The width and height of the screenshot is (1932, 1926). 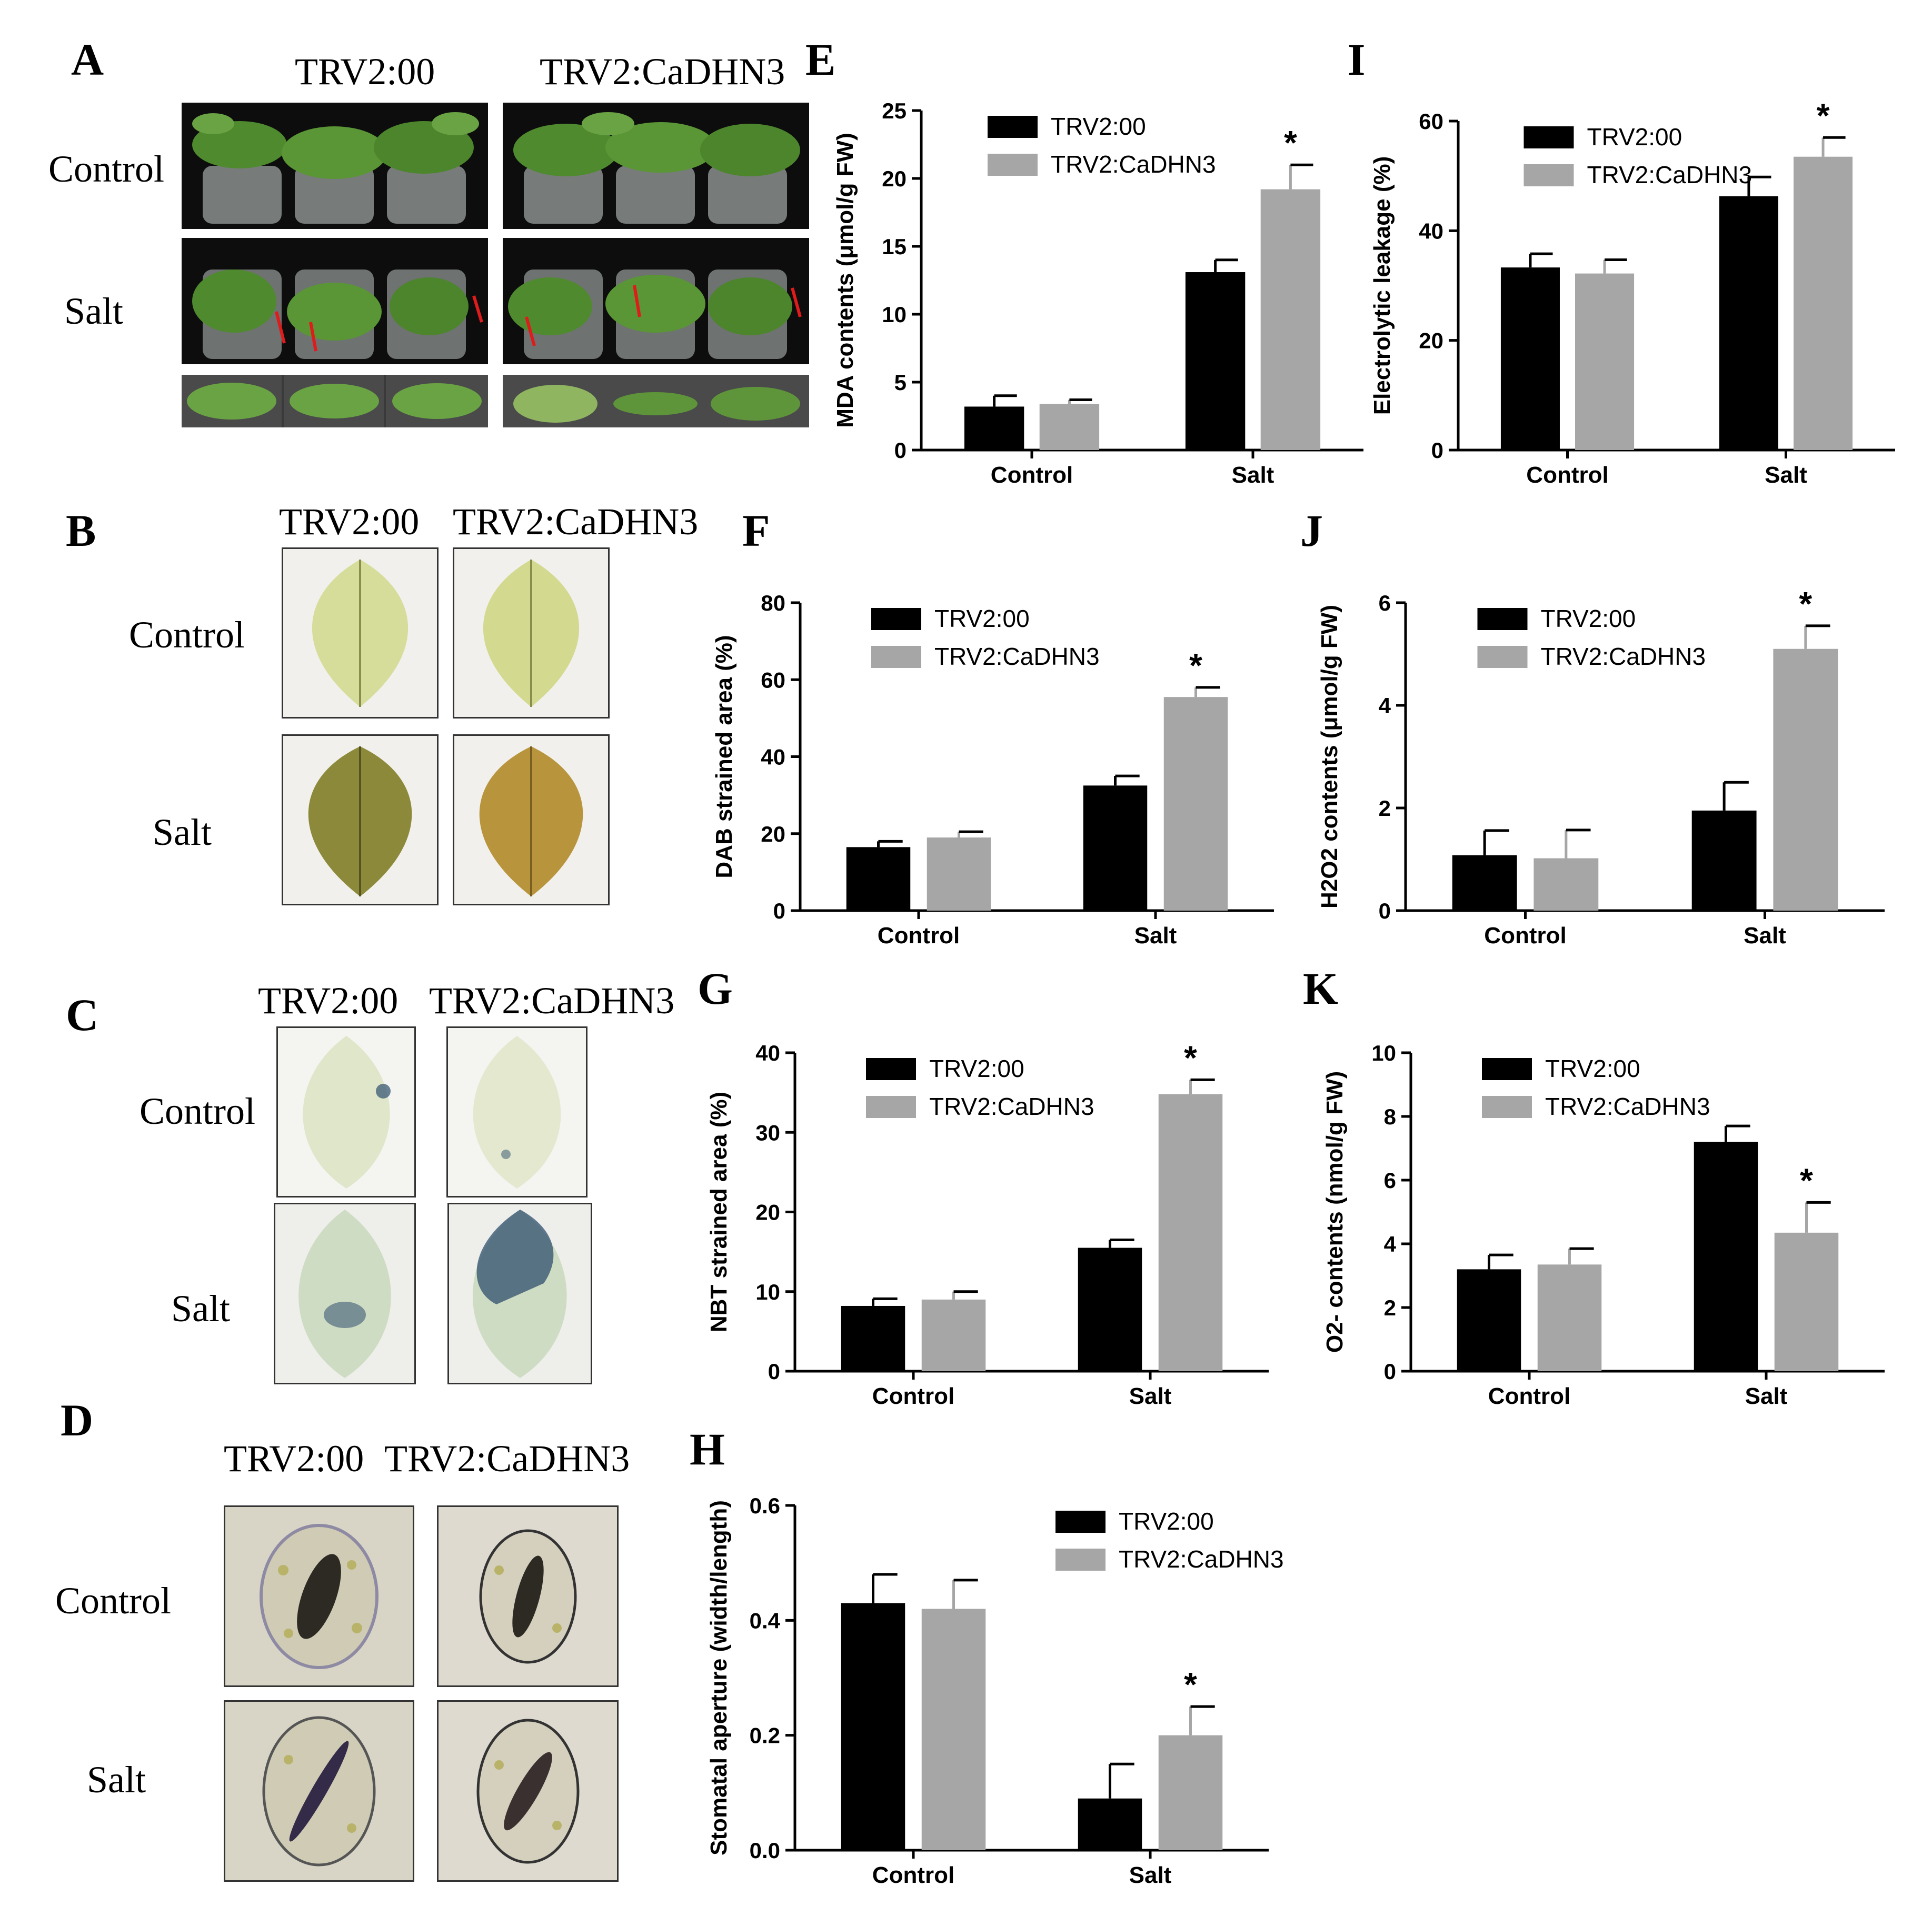 I want to click on panel-b-col-label-trv2-cadhn3: TRV2:CaDHN3, so click(x=576, y=522).